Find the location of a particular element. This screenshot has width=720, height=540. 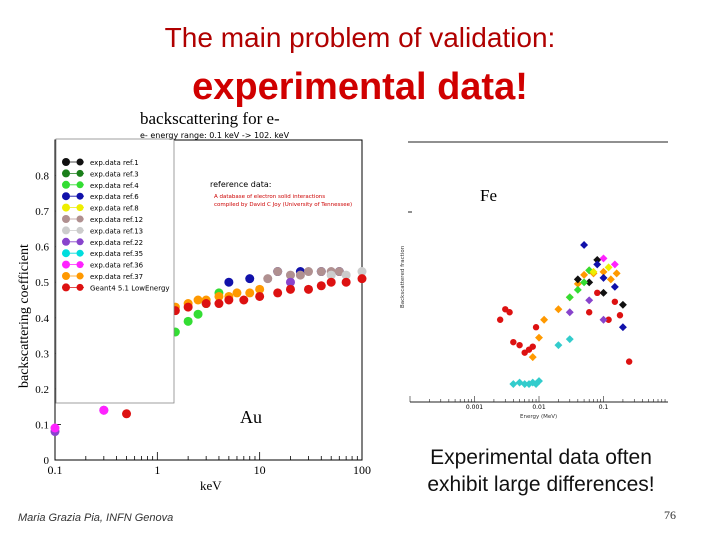

legend-label: exp.data ref.22 is located at coordinates (116, 243).